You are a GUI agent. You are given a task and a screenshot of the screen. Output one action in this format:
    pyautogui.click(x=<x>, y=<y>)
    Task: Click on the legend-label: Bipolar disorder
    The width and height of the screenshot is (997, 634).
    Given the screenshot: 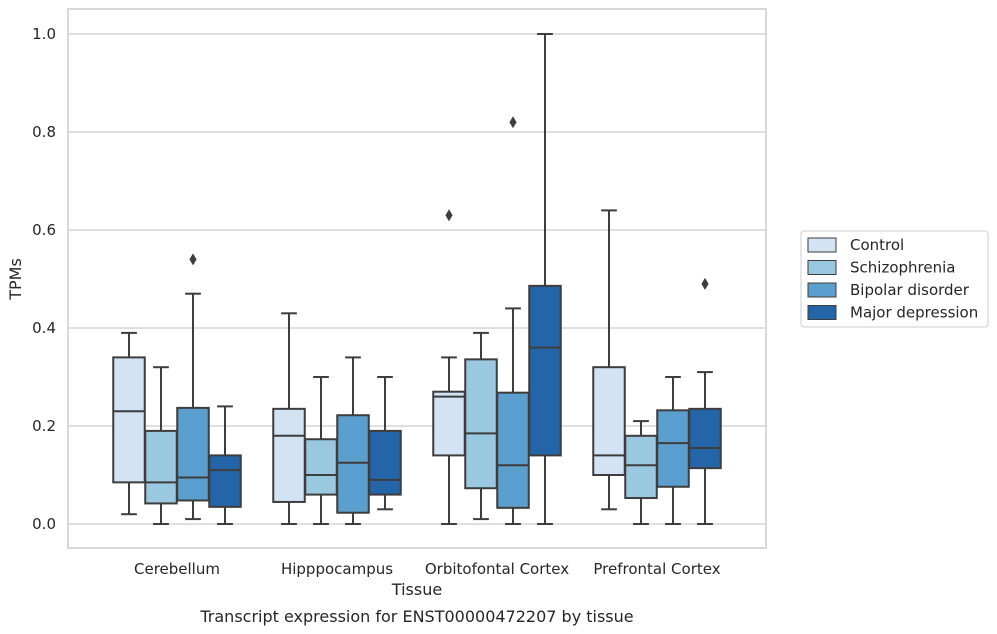 What is the action you would take?
    pyautogui.click(x=910, y=290)
    